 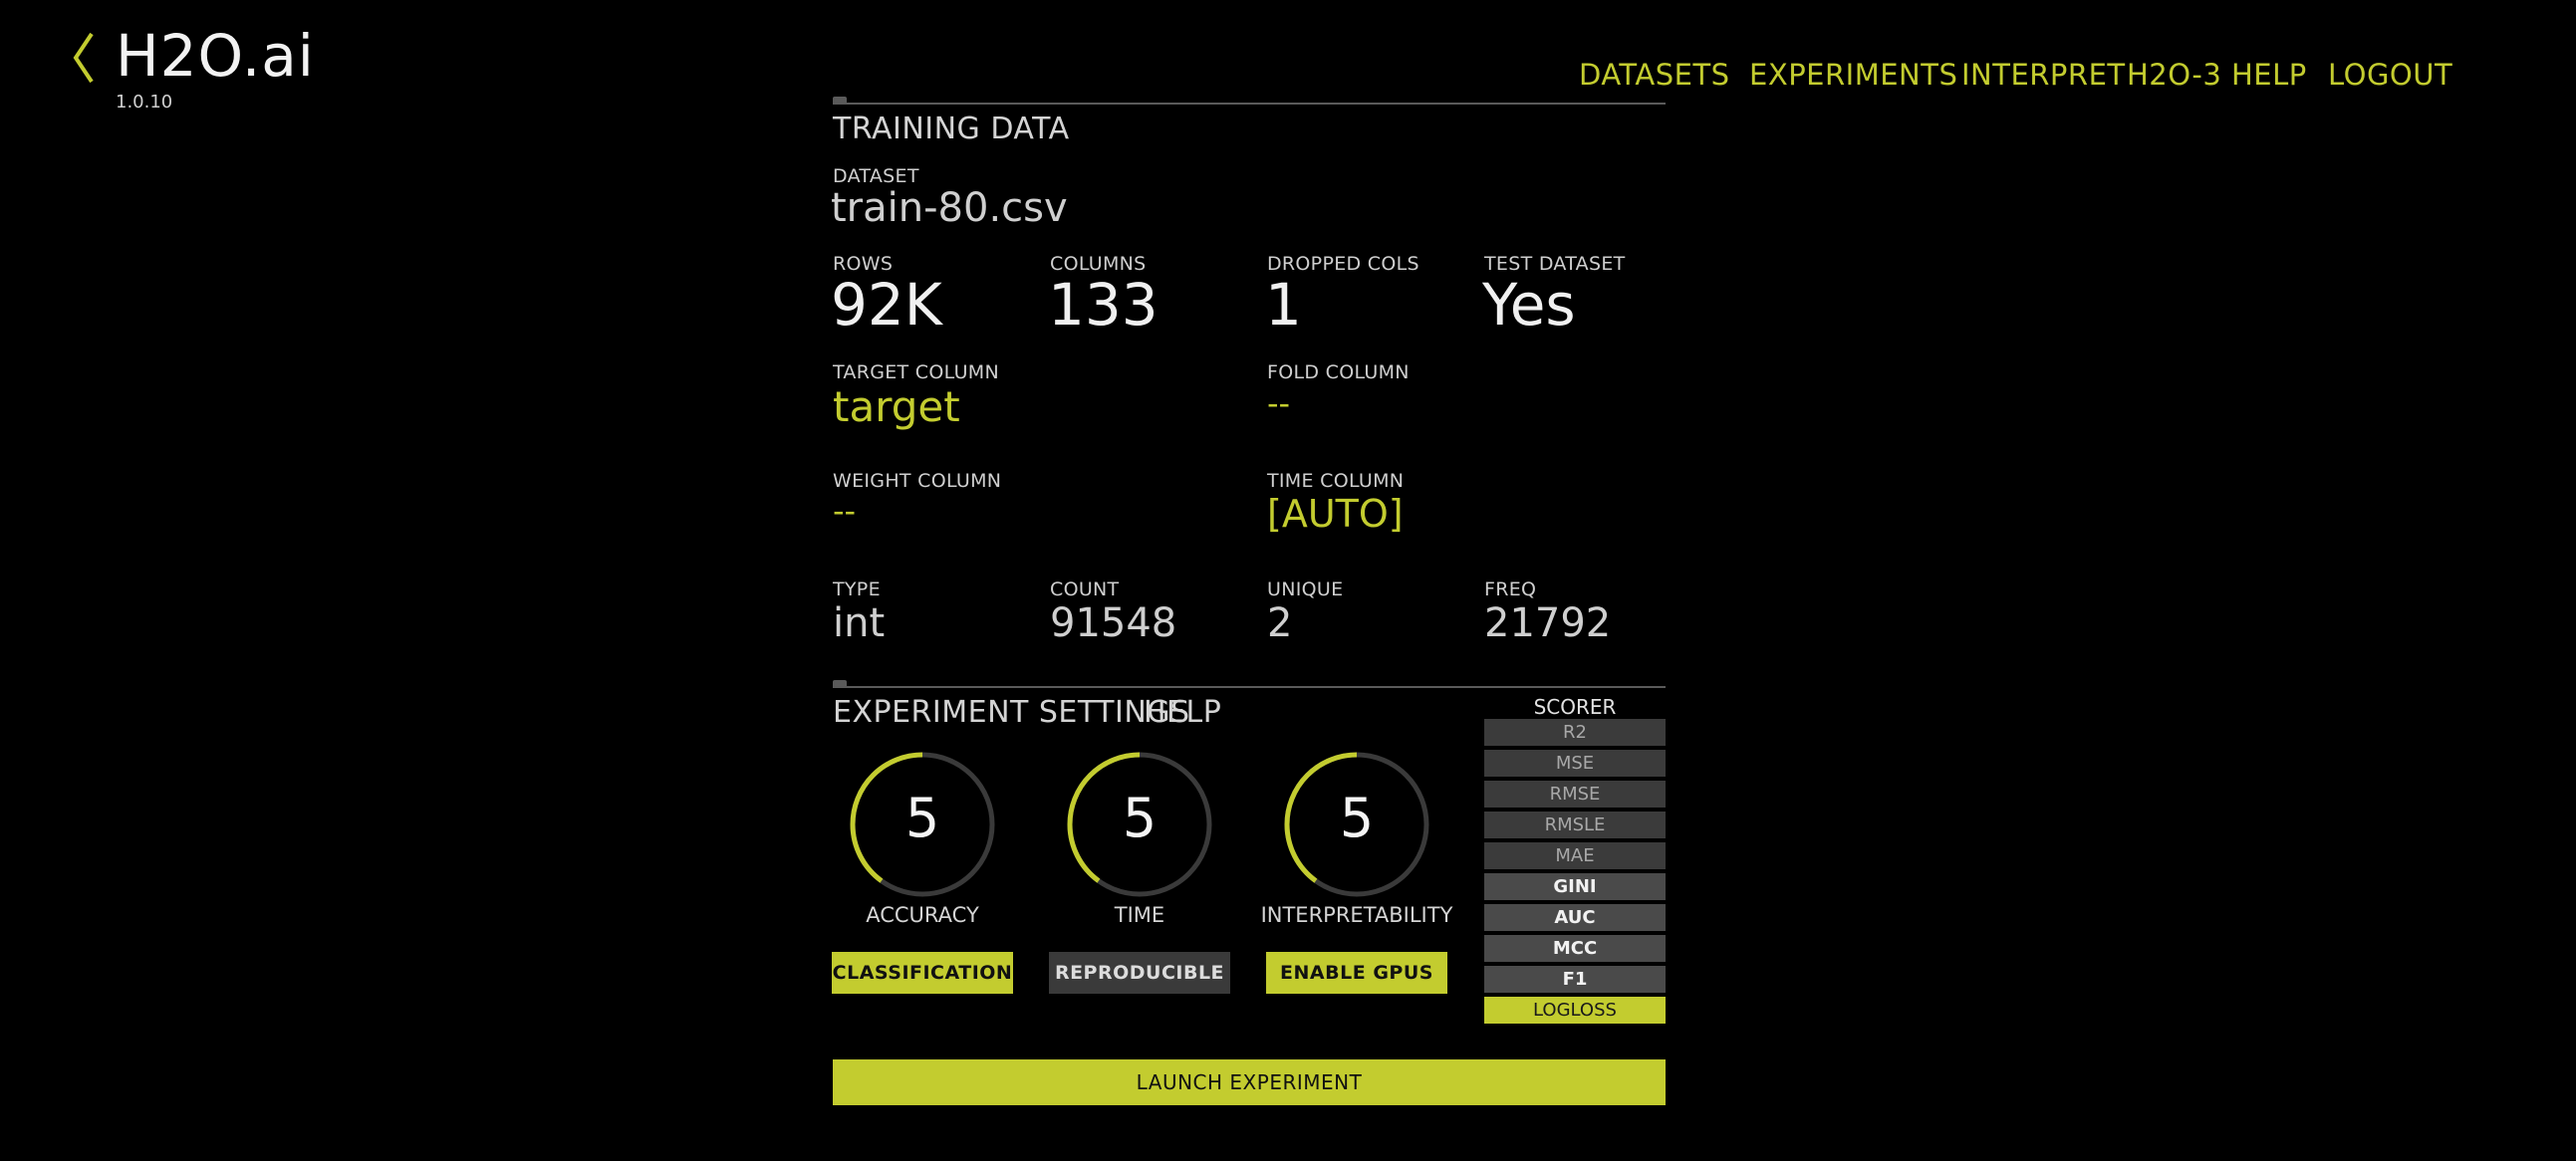 I want to click on accuracy-dial, so click(x=922, y=824).